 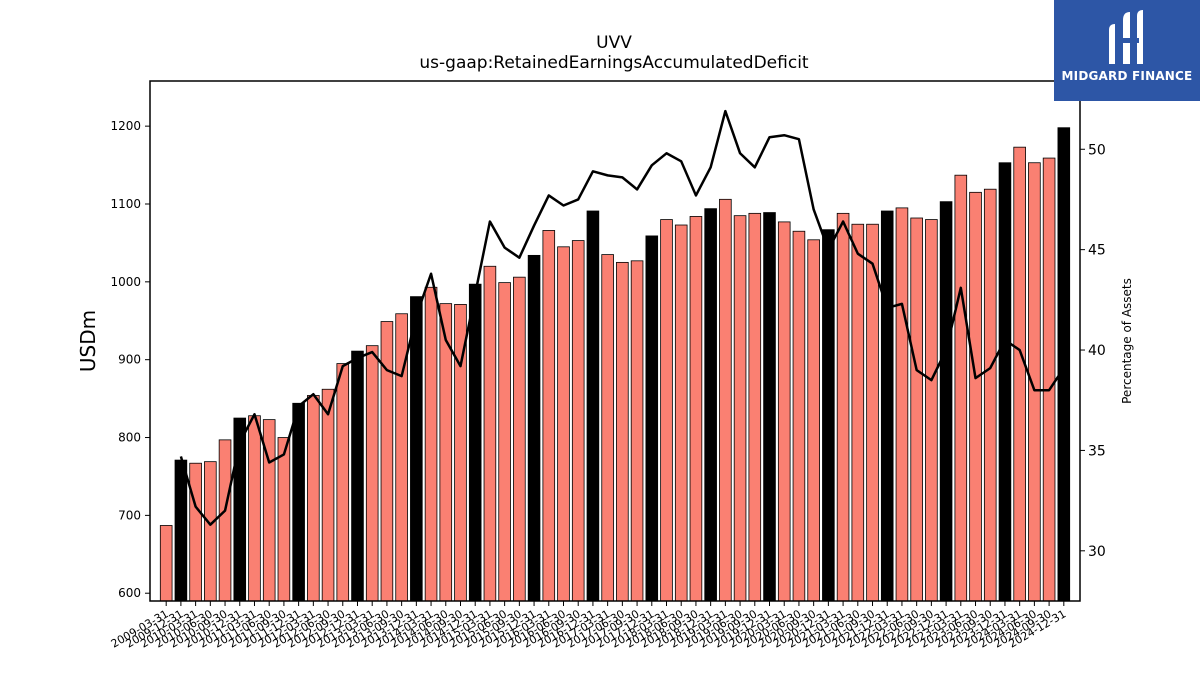 What do you see at coordinates (125, 126) in the screenshot?
I see `y-tick-label: 1200` at bounding box center [125, 126].